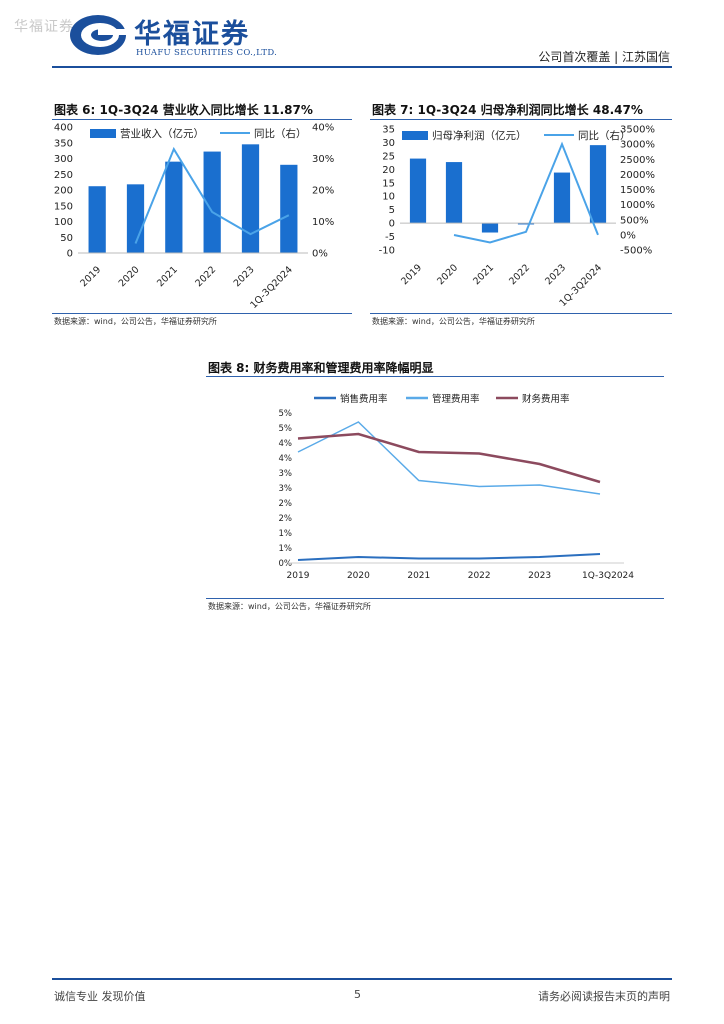  I want to click on y2-tick-label: 500%, so click(634, 220).